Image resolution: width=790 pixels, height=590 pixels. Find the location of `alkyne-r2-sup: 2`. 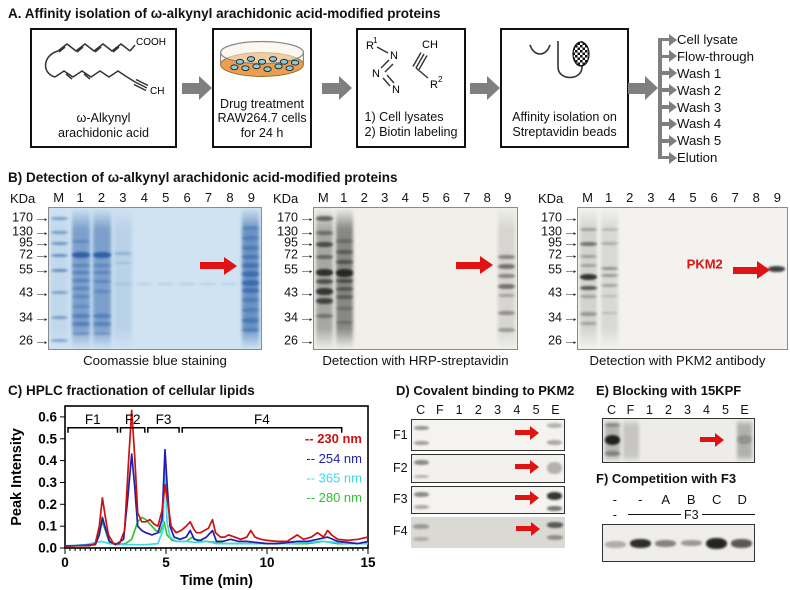

alkyne-r2-sup: 2 is located at coordinates (440, 79).